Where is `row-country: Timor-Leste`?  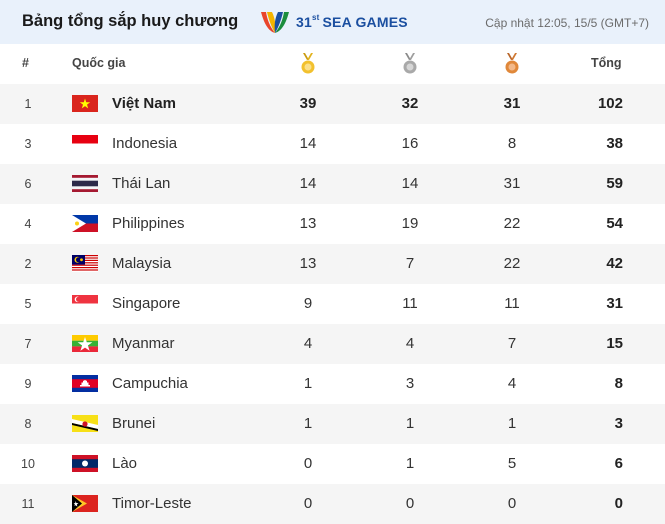 row-country: Timor-Leste is located at coordinates (152, 503).